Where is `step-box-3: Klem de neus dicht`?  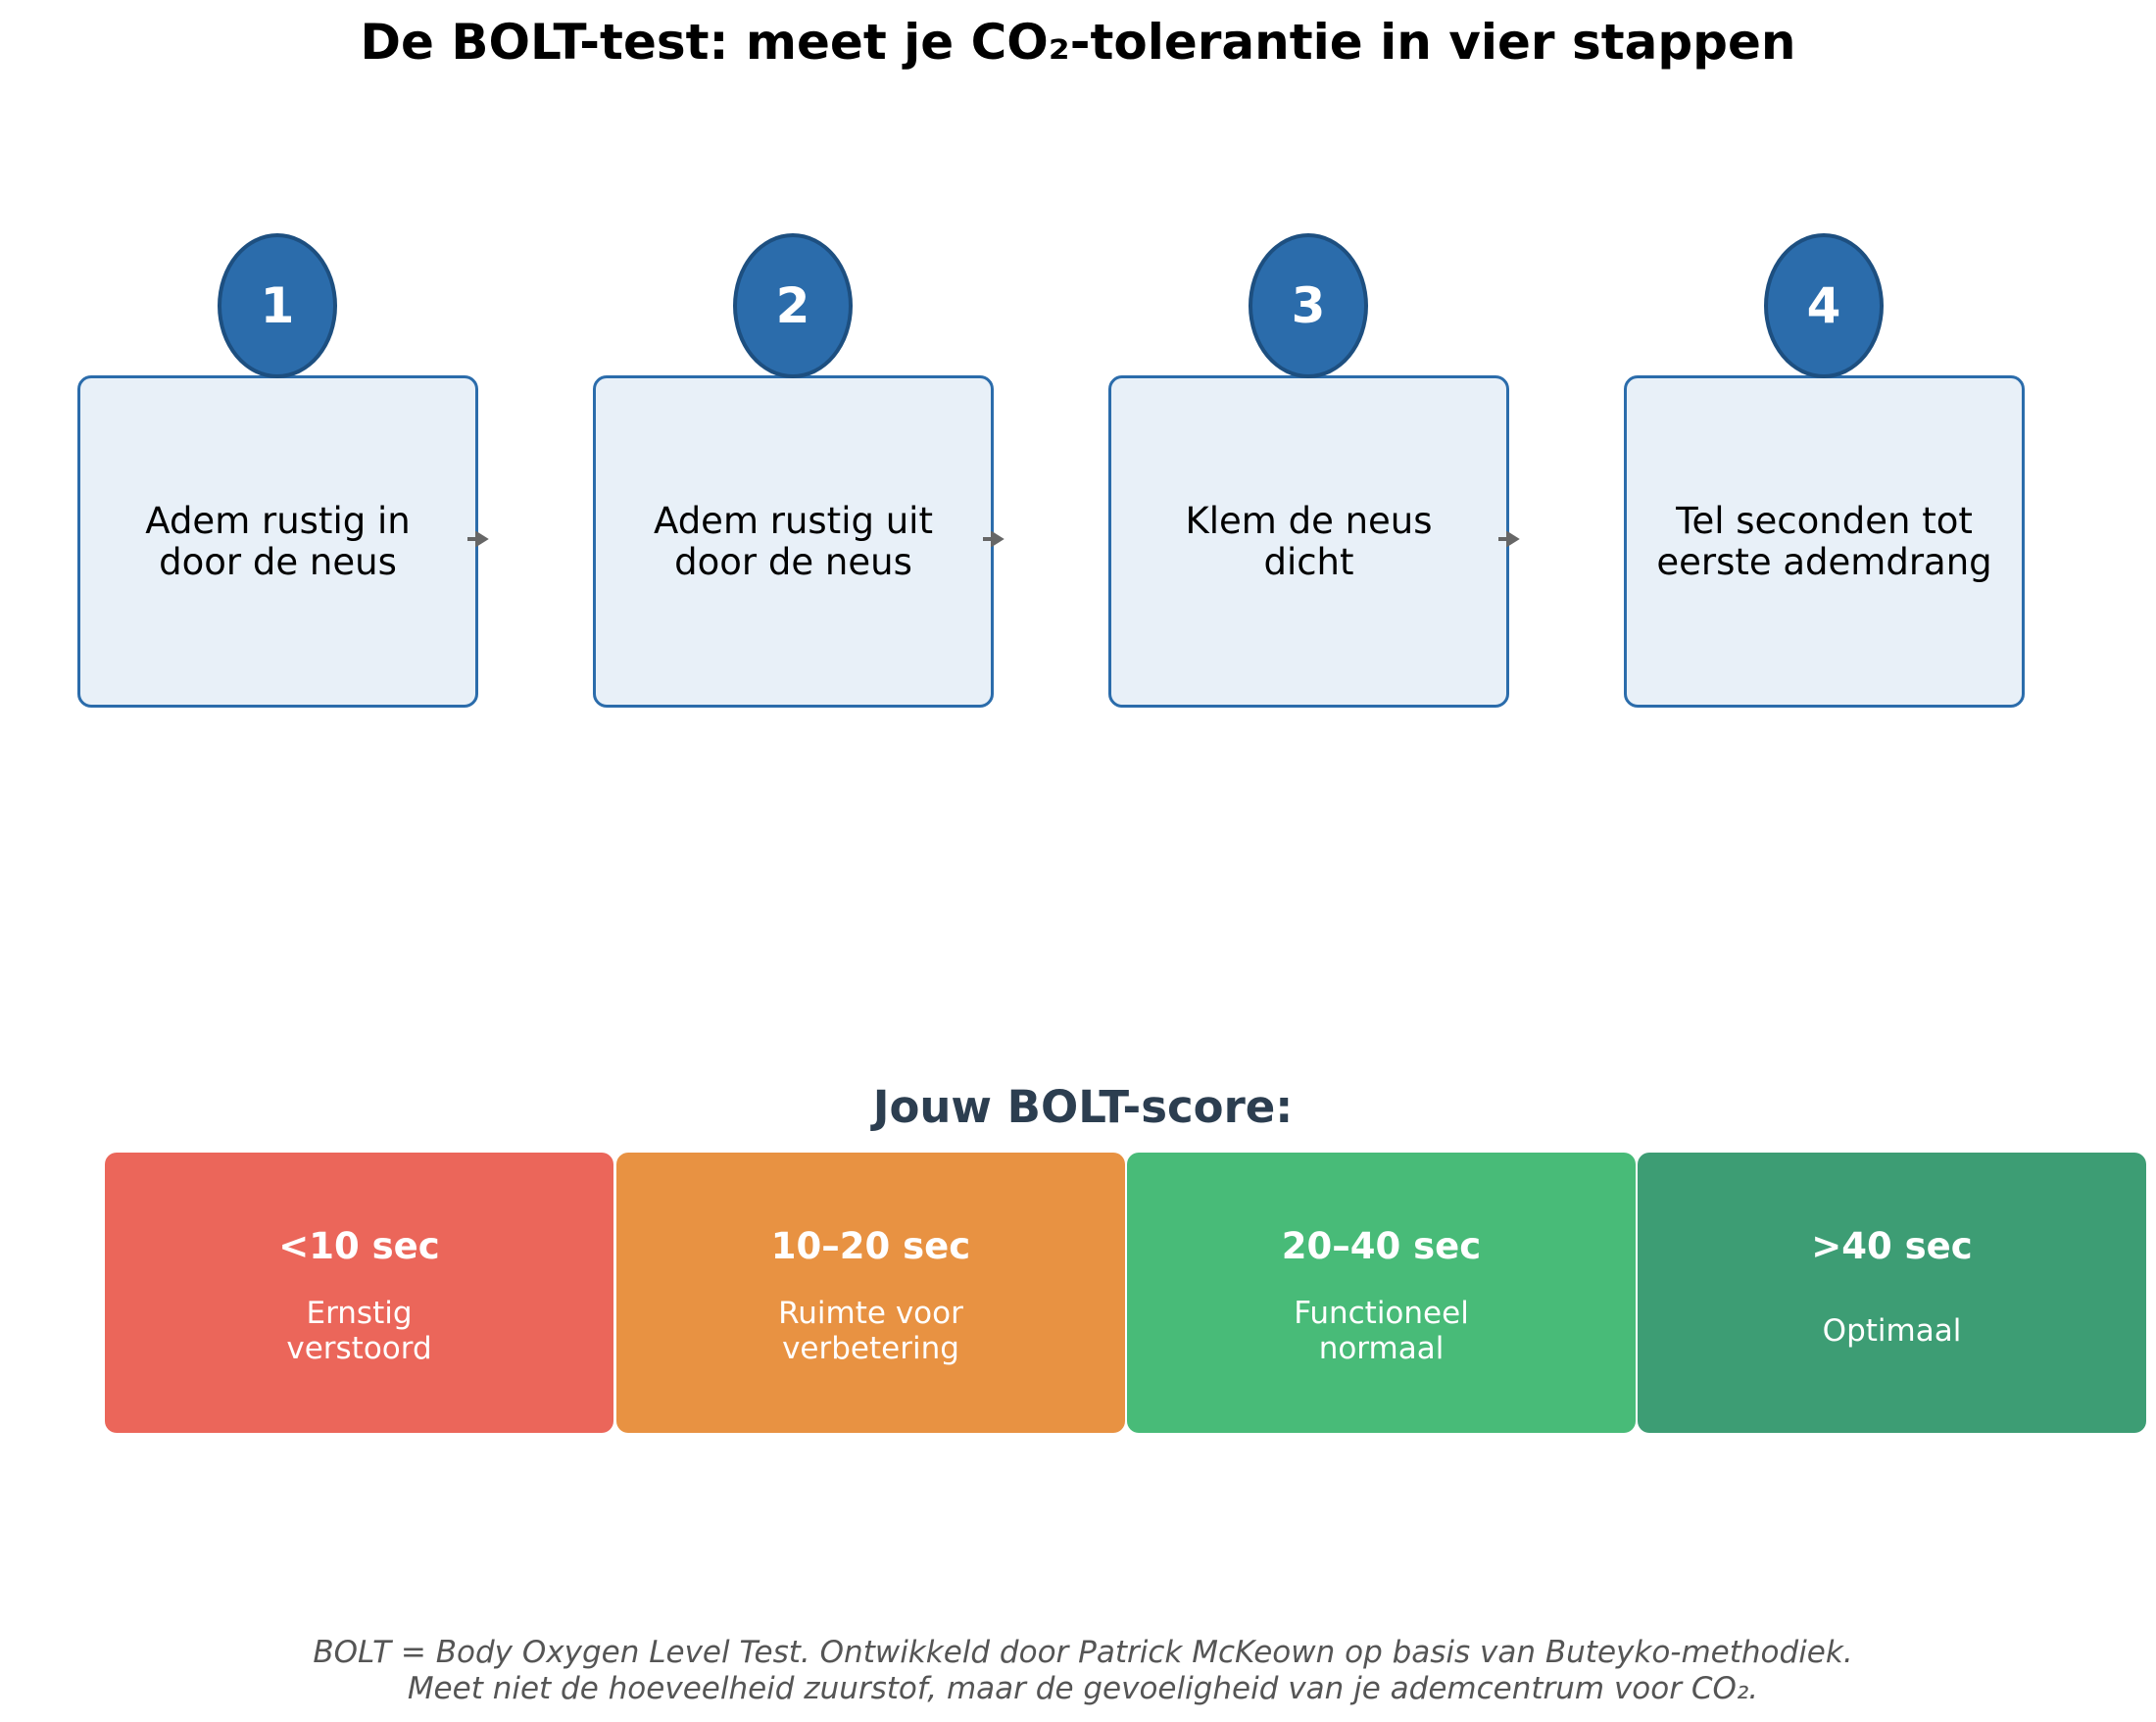 step-box-3: Klem de neus dicht is located at coordinates (1308, 541).